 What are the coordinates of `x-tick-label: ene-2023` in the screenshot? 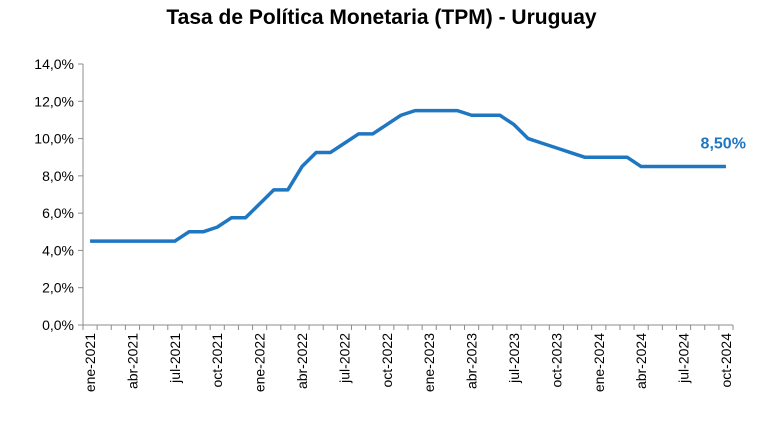 It's located at (429, 362).